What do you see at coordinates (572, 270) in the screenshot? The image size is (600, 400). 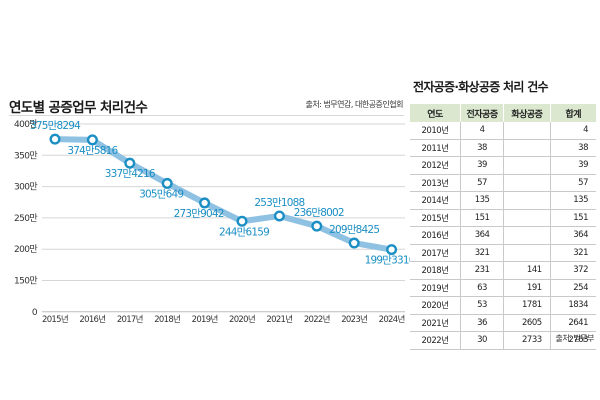 I see `cell-total: 372` at bounding box center [572, 270].